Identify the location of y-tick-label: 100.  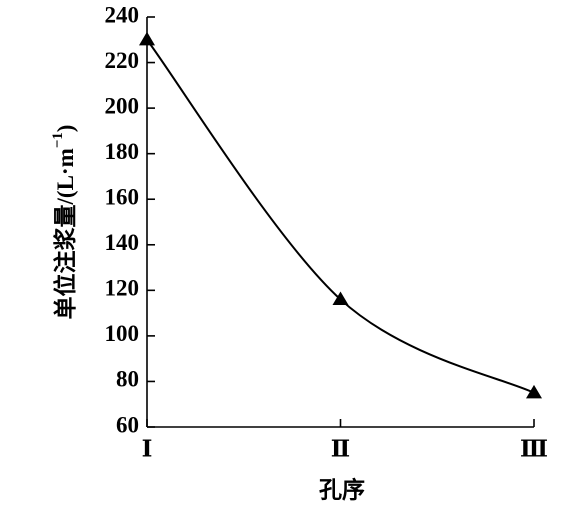
(122, 333).